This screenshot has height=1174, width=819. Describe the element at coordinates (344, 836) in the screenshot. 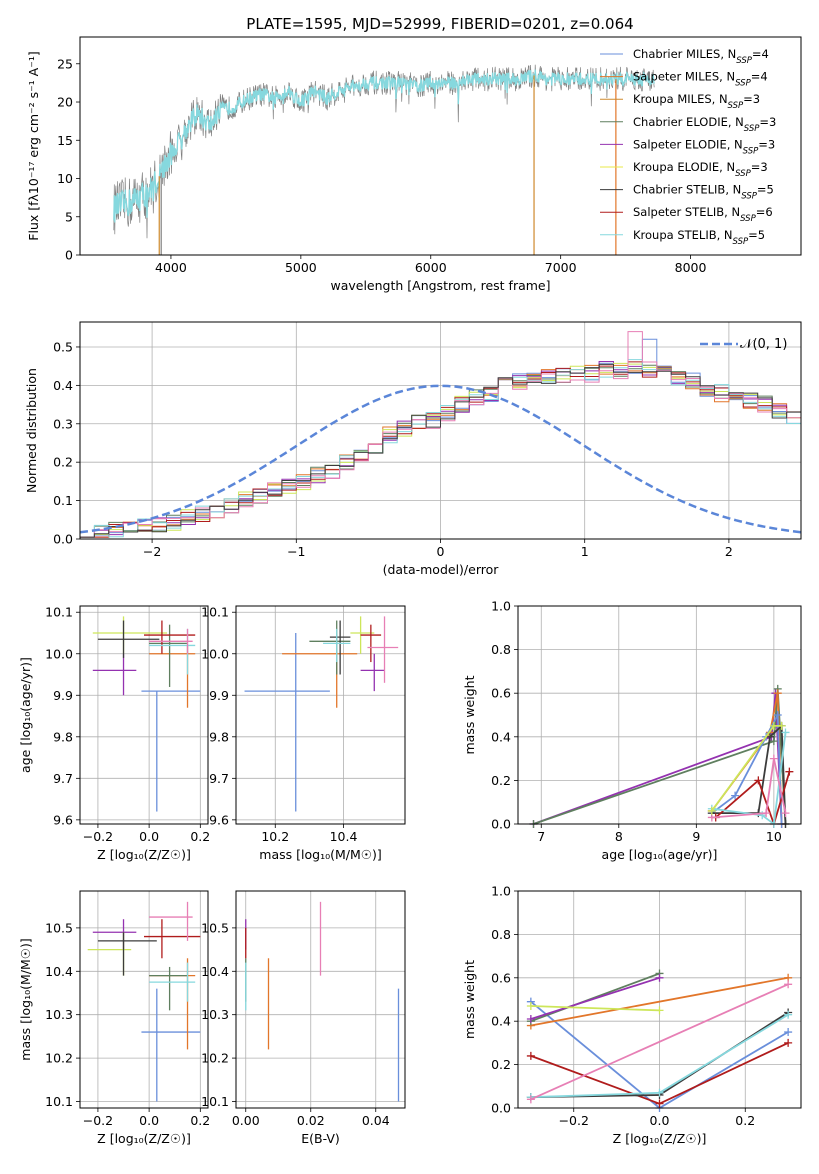

I see `x-tick-label: 10.4` at that location.